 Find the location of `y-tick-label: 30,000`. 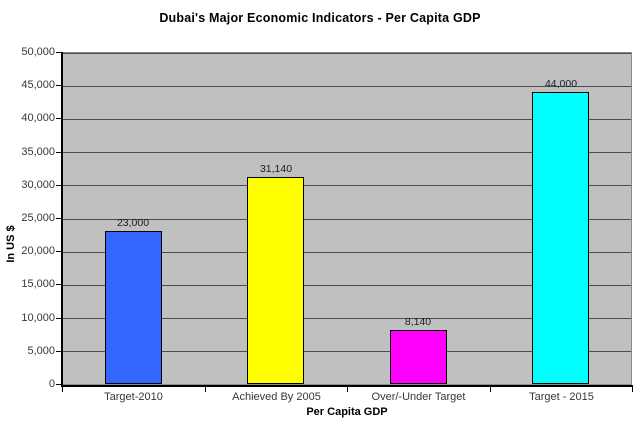

y-tick-label: 30,000 is located at coordinates (38, 185).